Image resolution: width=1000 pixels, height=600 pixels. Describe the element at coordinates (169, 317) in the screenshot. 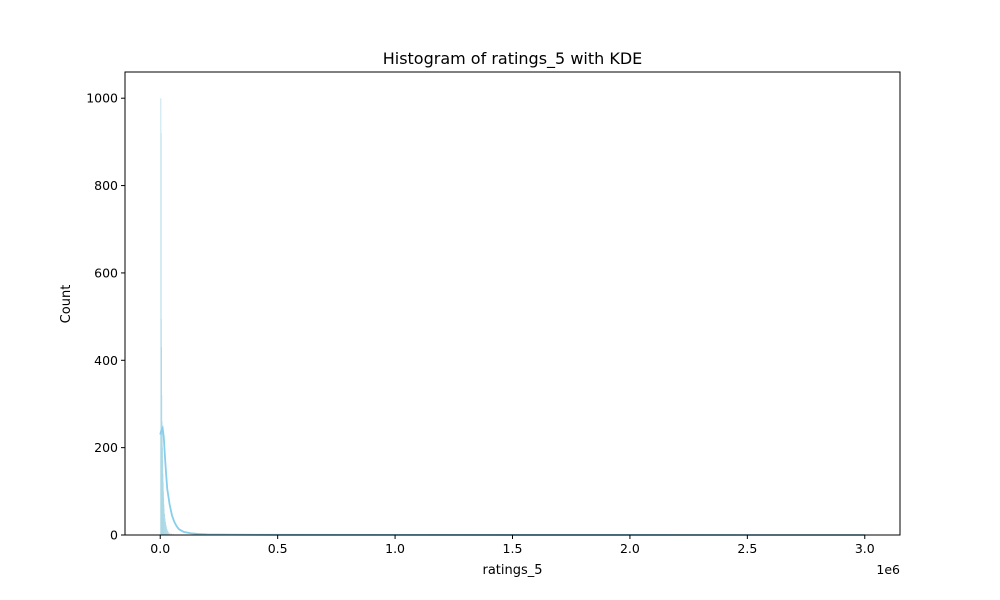

I see `histogram-bars` at that location.